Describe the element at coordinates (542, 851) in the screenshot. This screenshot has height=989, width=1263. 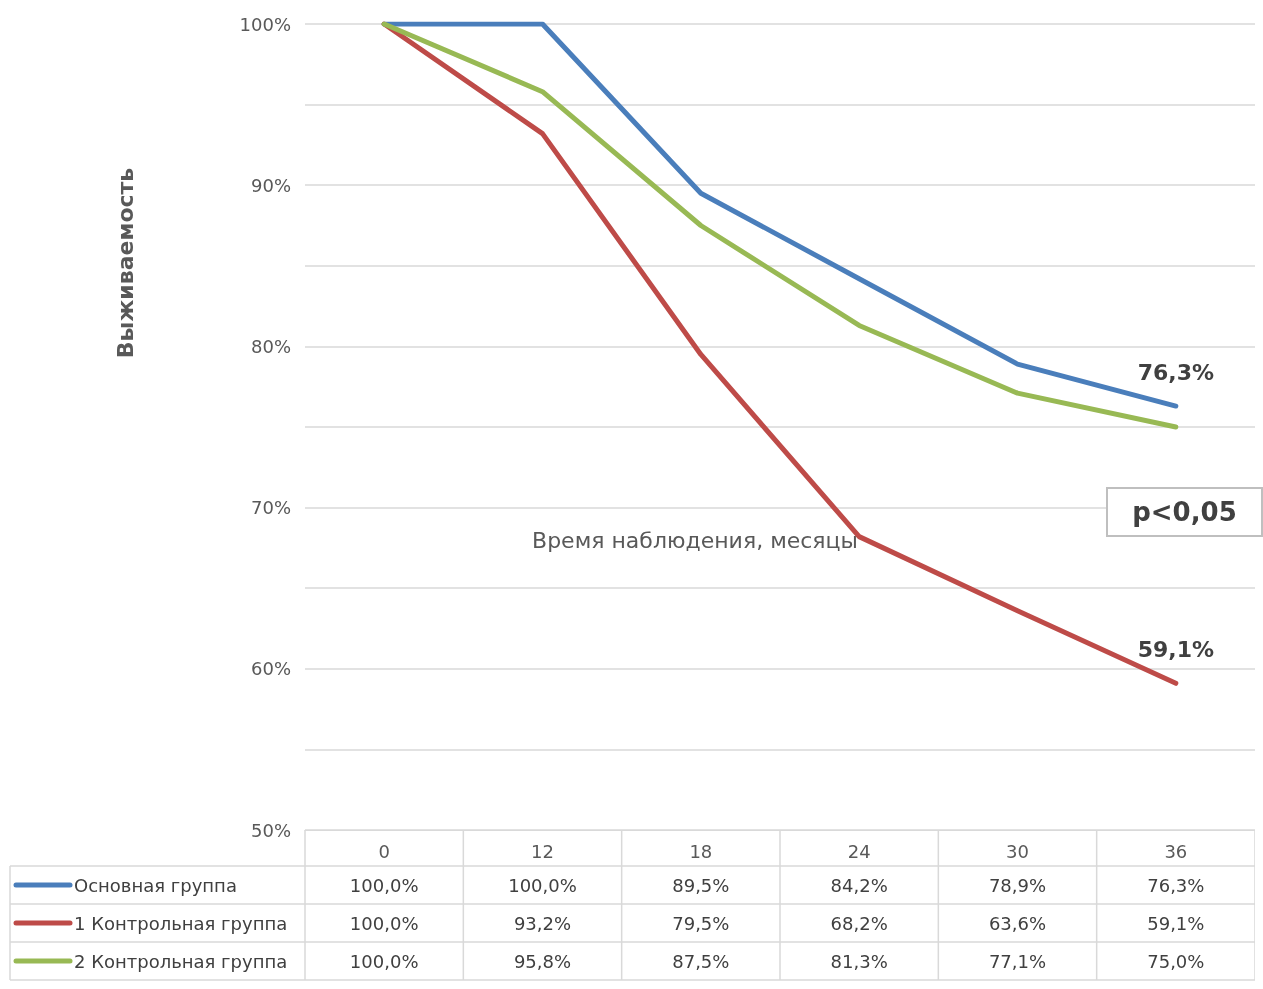
I see `x-tick-label: 12` at that location.